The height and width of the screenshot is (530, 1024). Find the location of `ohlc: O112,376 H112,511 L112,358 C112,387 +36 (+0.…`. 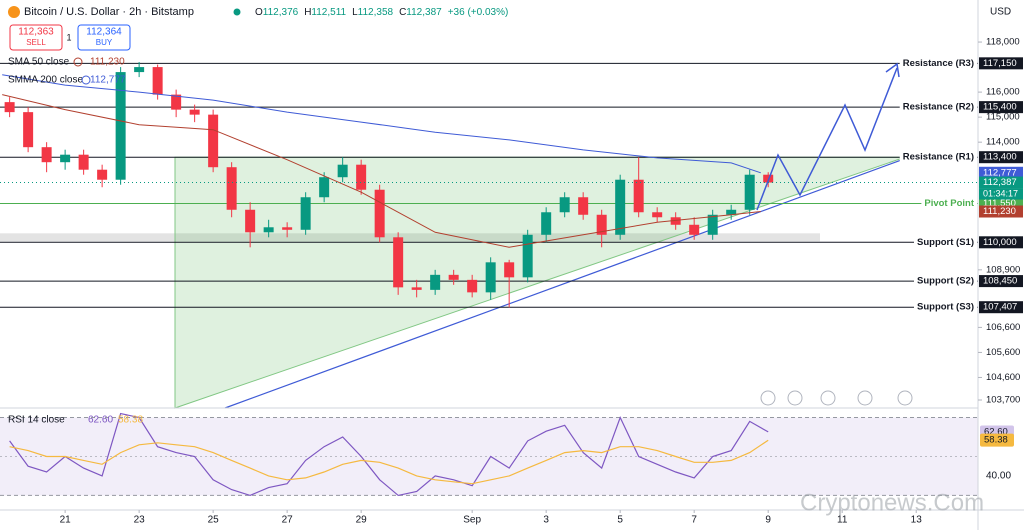

ohlc: O112,376 H112,511 L112,358 C112,387 +36 (+0.… is located at coordinates (381, 12).